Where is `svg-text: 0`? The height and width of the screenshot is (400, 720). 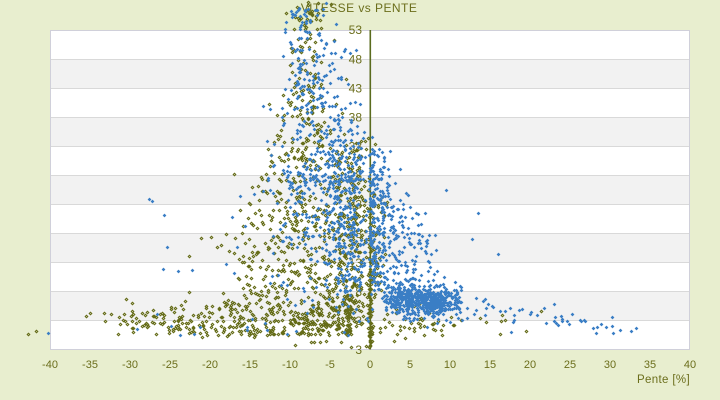
svg-text: 0 is located at coordinates (370, 365).